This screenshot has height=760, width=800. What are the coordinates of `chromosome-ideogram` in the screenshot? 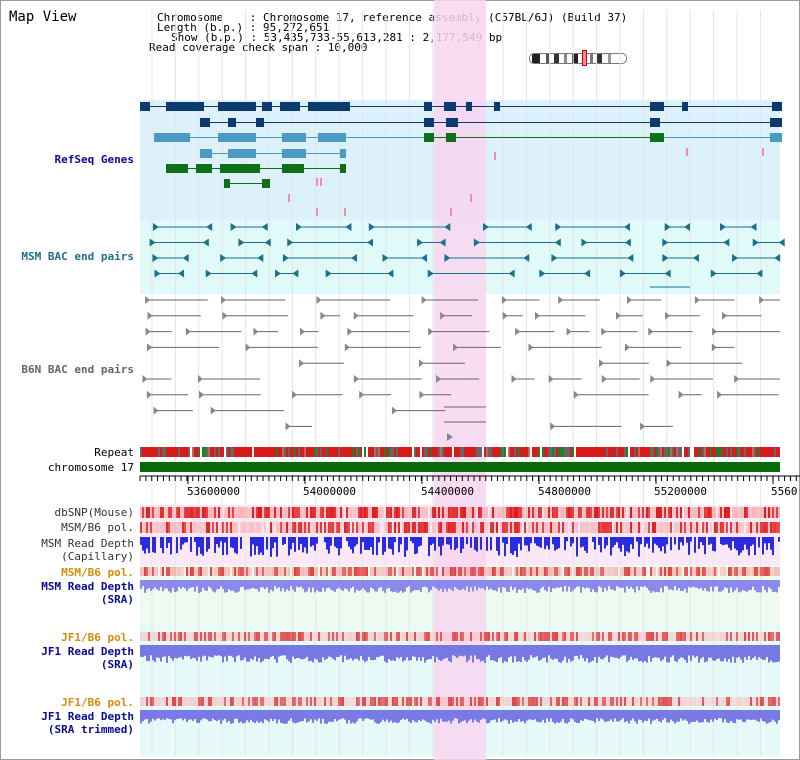 It's located at (578, 58).